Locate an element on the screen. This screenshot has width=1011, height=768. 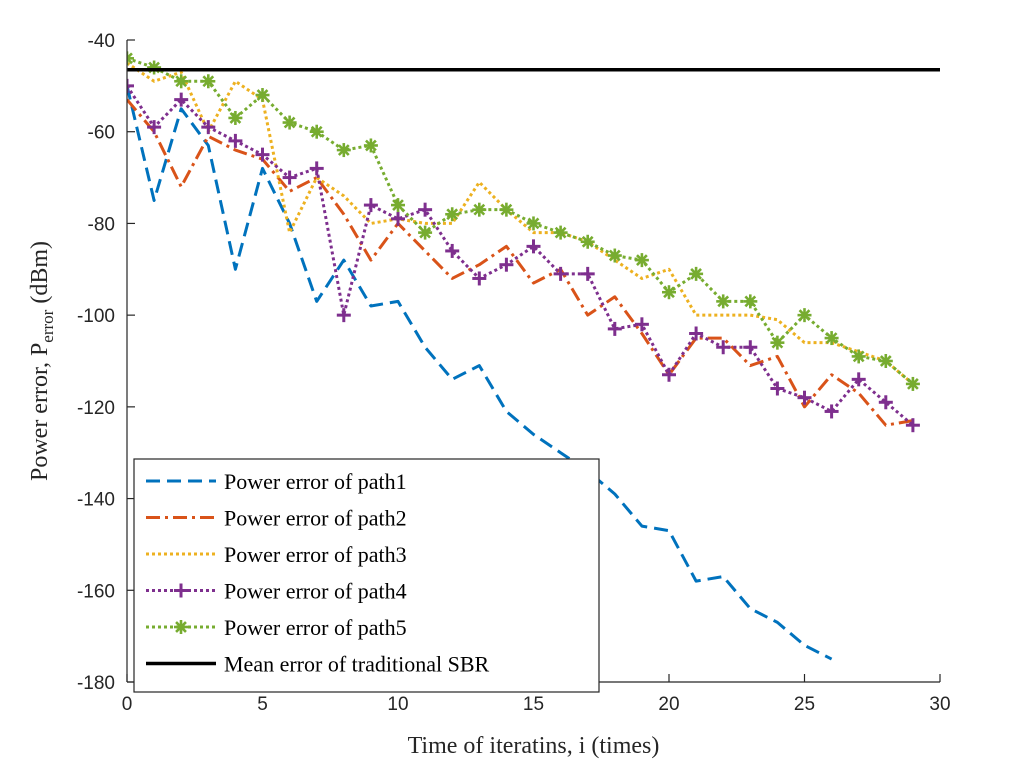
legend-label: Power error of path1 is located at coordinates (315, 481).